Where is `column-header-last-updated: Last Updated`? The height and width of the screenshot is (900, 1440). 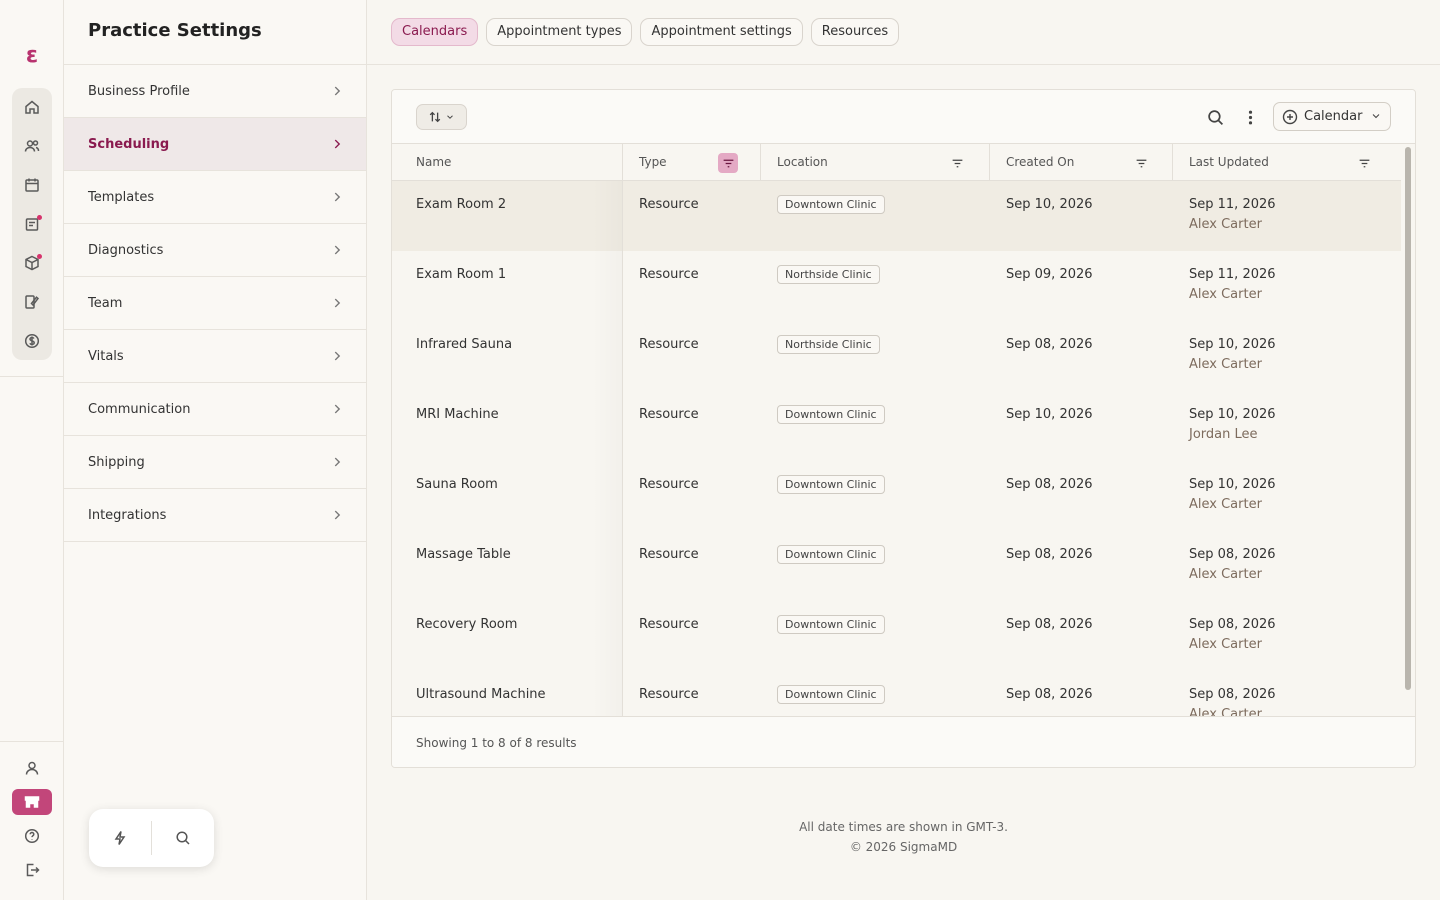
column-header-last-updated: Last Updated is located at coordinates (1229, 162).